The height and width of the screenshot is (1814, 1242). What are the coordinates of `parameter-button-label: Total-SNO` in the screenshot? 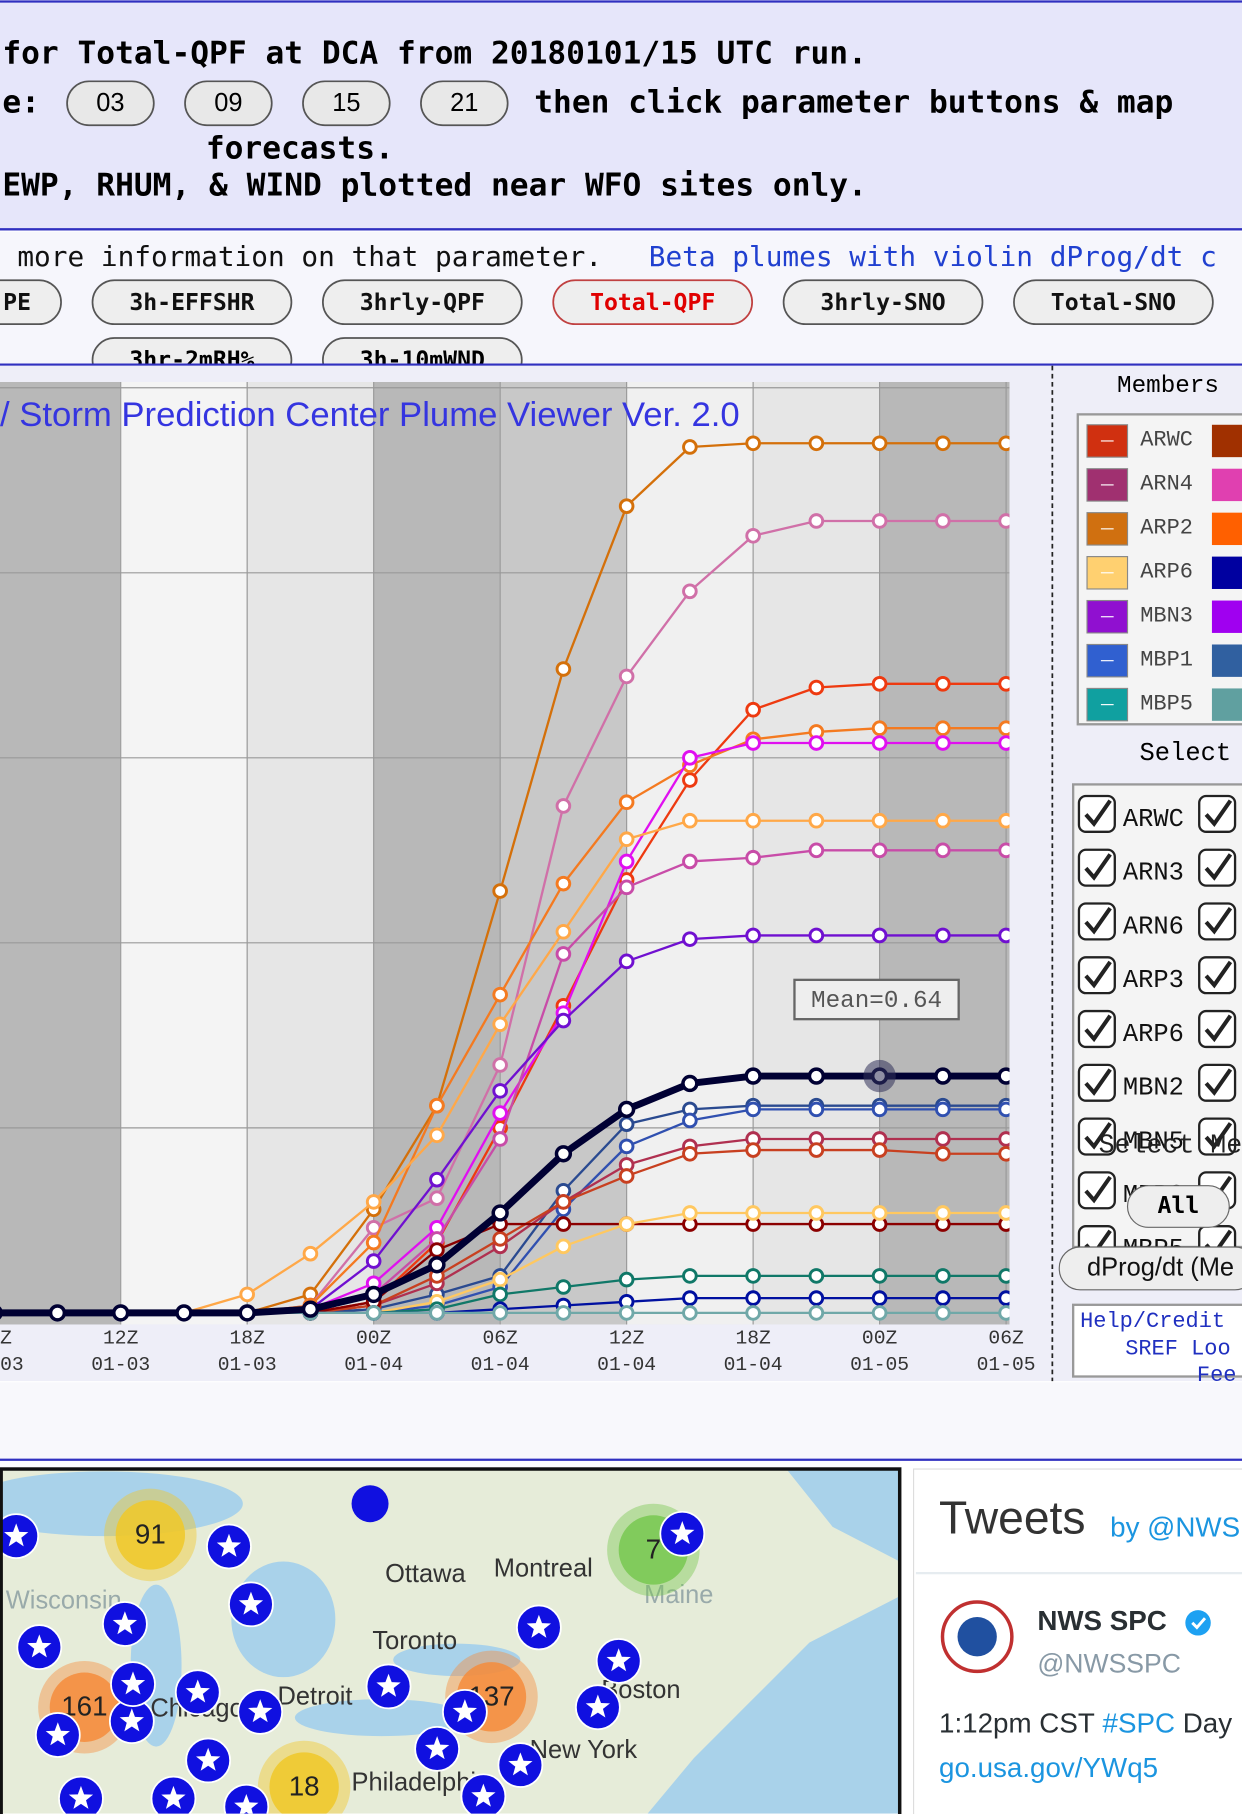 It's located at (1113, 303).